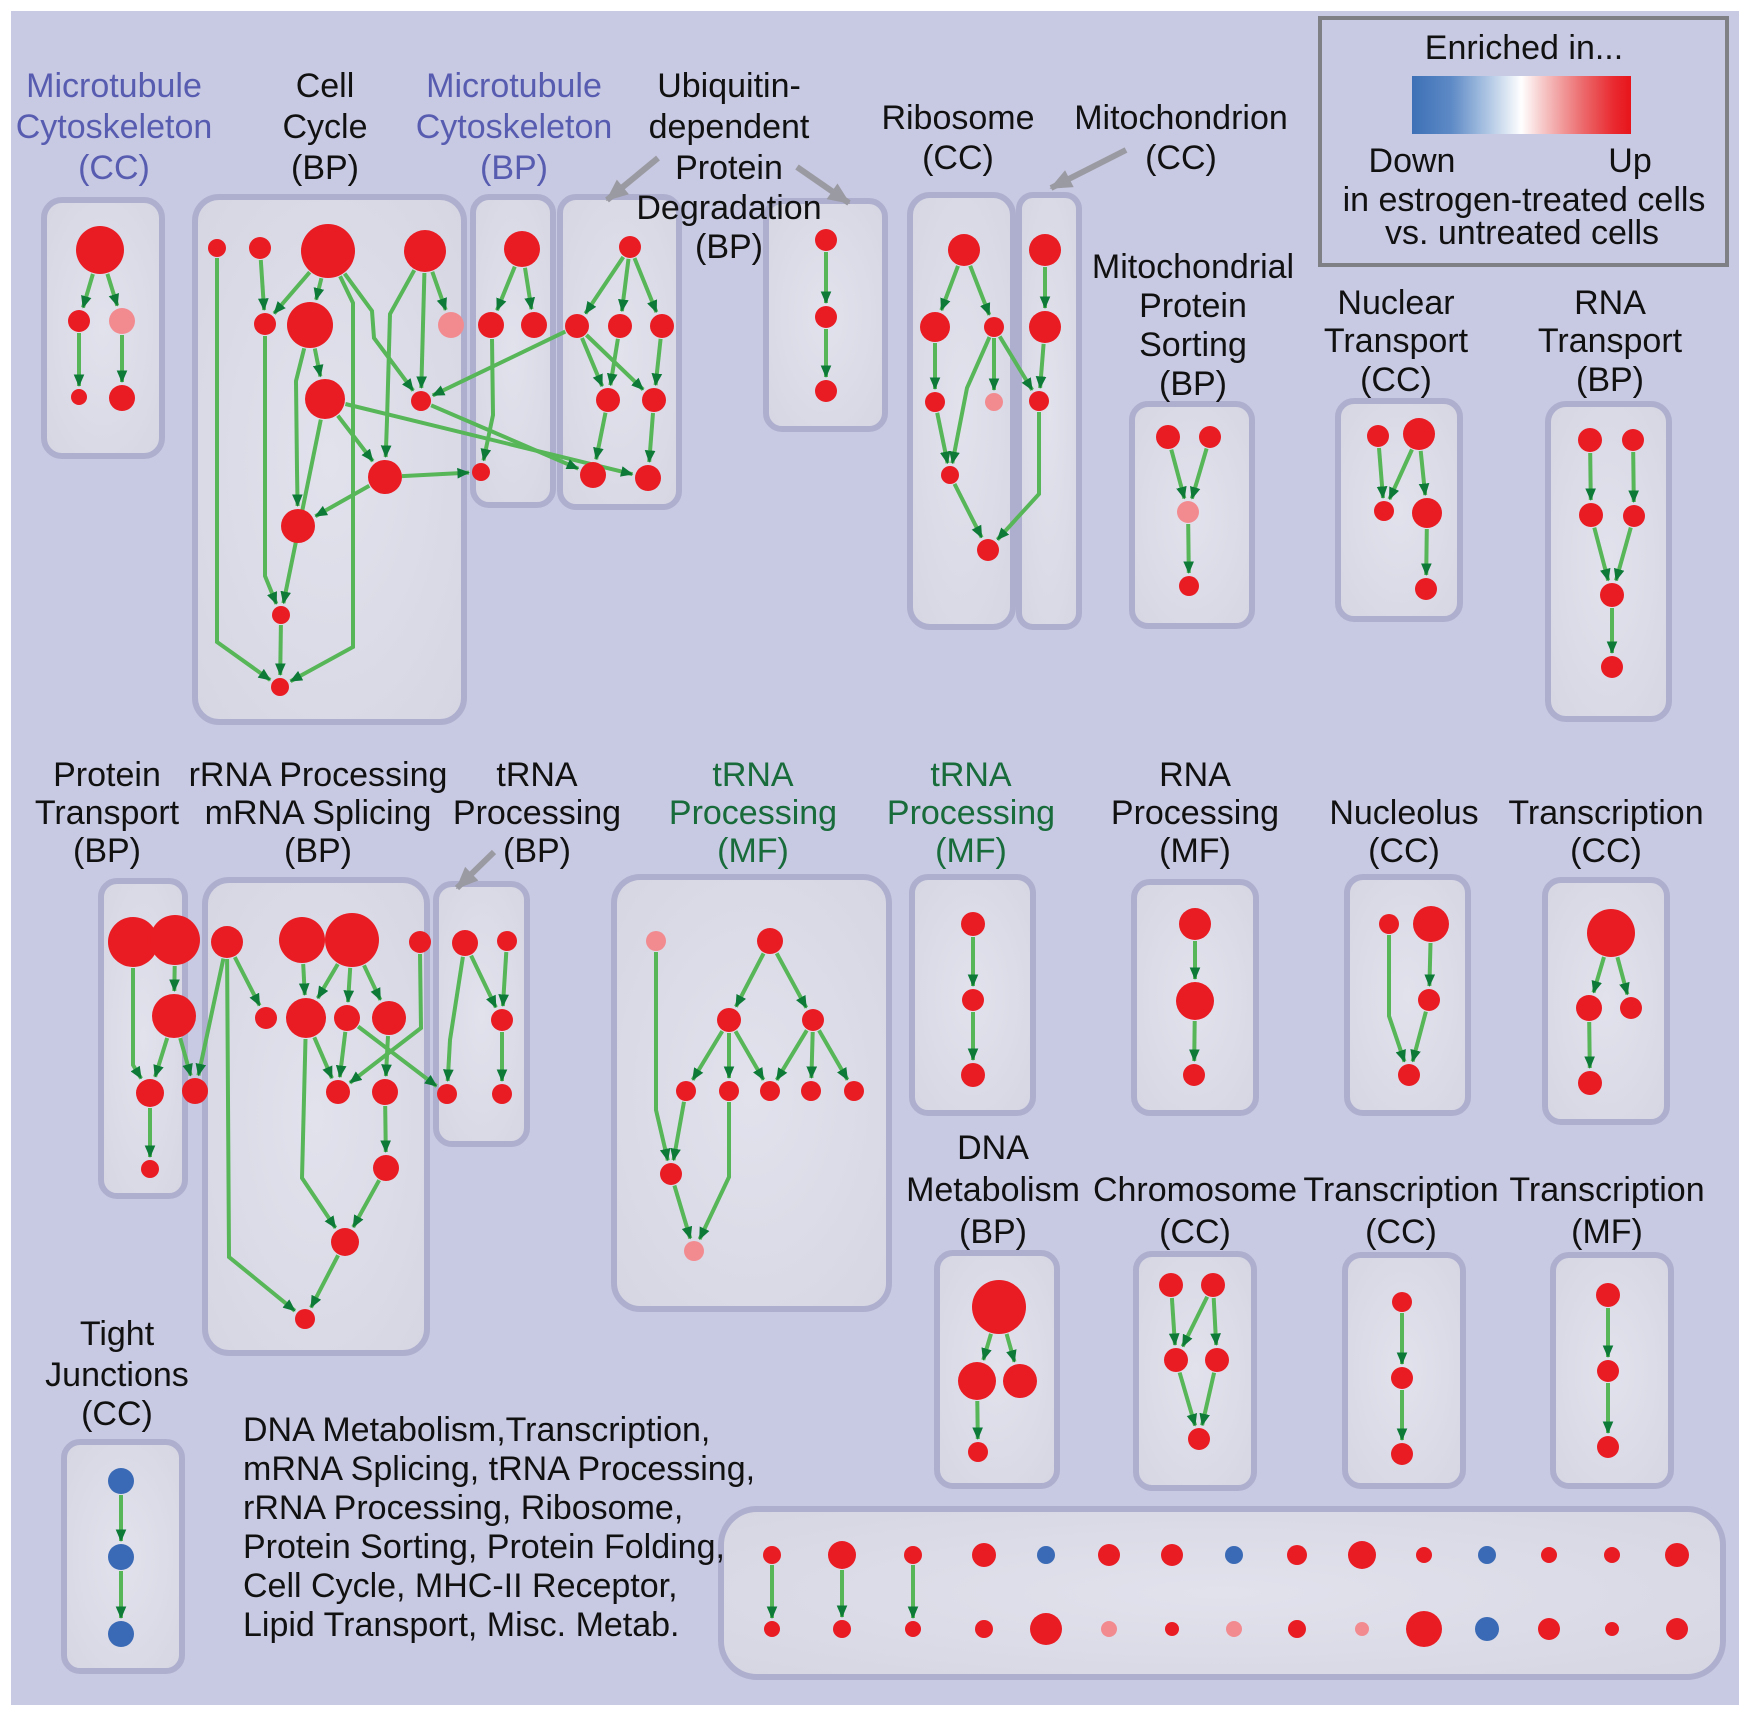 This screenshot has height=1720, width=1750. Describe the element at coordinates (460, 1586) in the screenshot. I see `svg-text: Cell Cycle, MHC-II Receptor,` at that location.